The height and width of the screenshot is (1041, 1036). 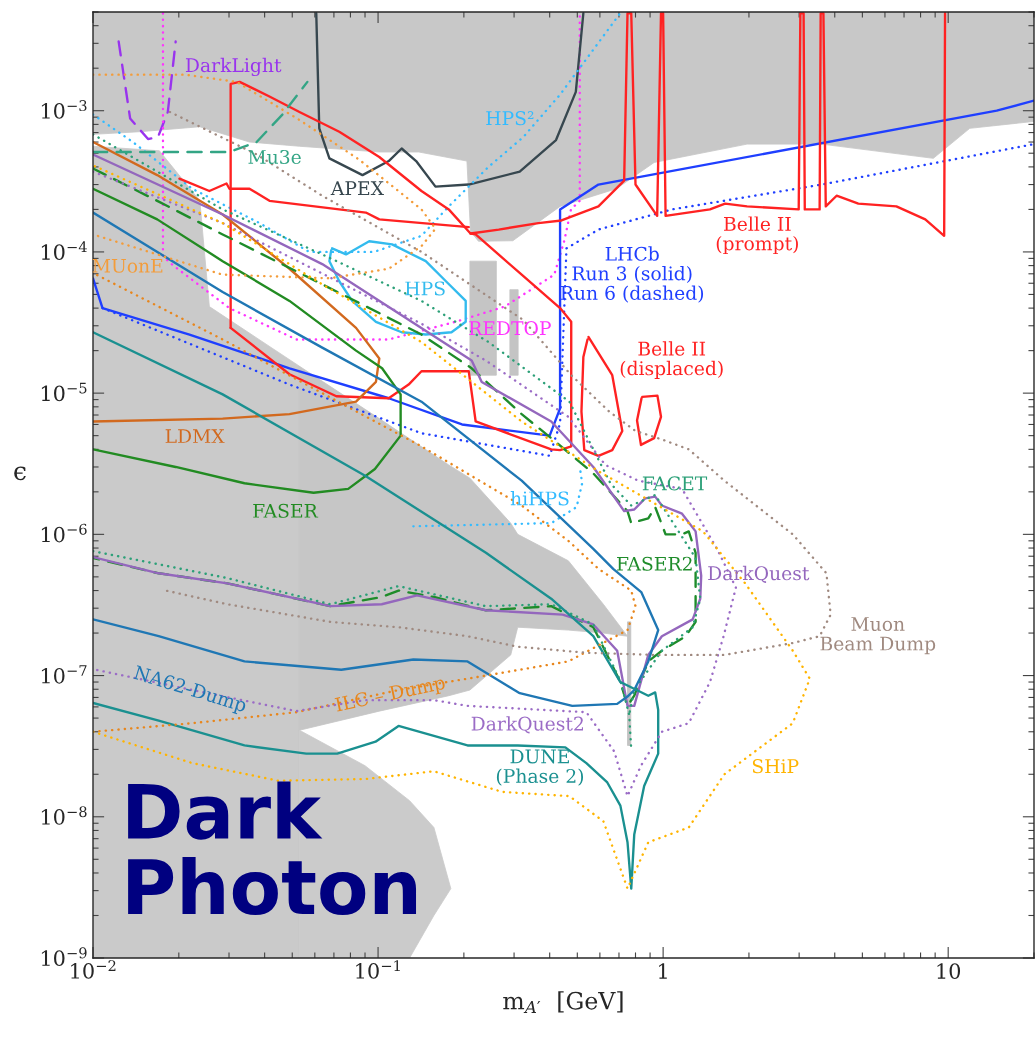 What do you see at coordinates (378, 969) in the screenshot?
I see `x-tick-label: 10$^{−1}$` at bounding box center [378, 969].